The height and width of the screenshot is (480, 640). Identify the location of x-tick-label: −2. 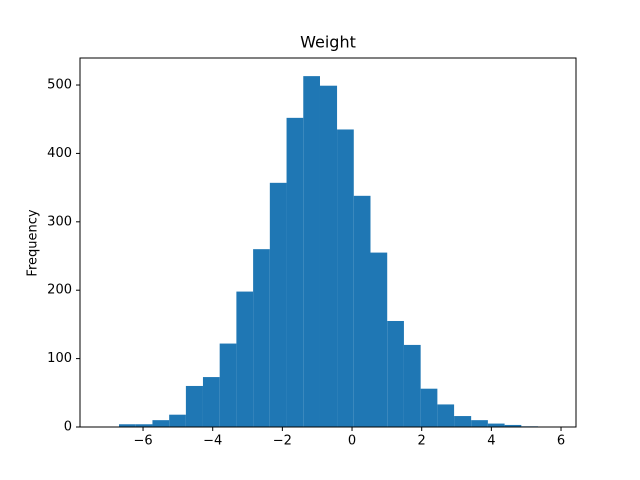
(282, 441).